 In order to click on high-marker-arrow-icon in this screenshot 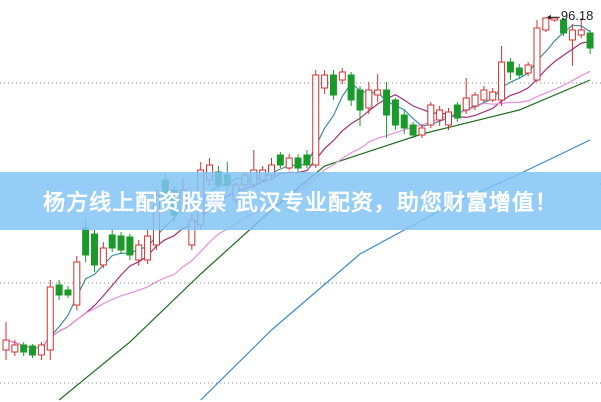, I will do `click(548, 17)`.